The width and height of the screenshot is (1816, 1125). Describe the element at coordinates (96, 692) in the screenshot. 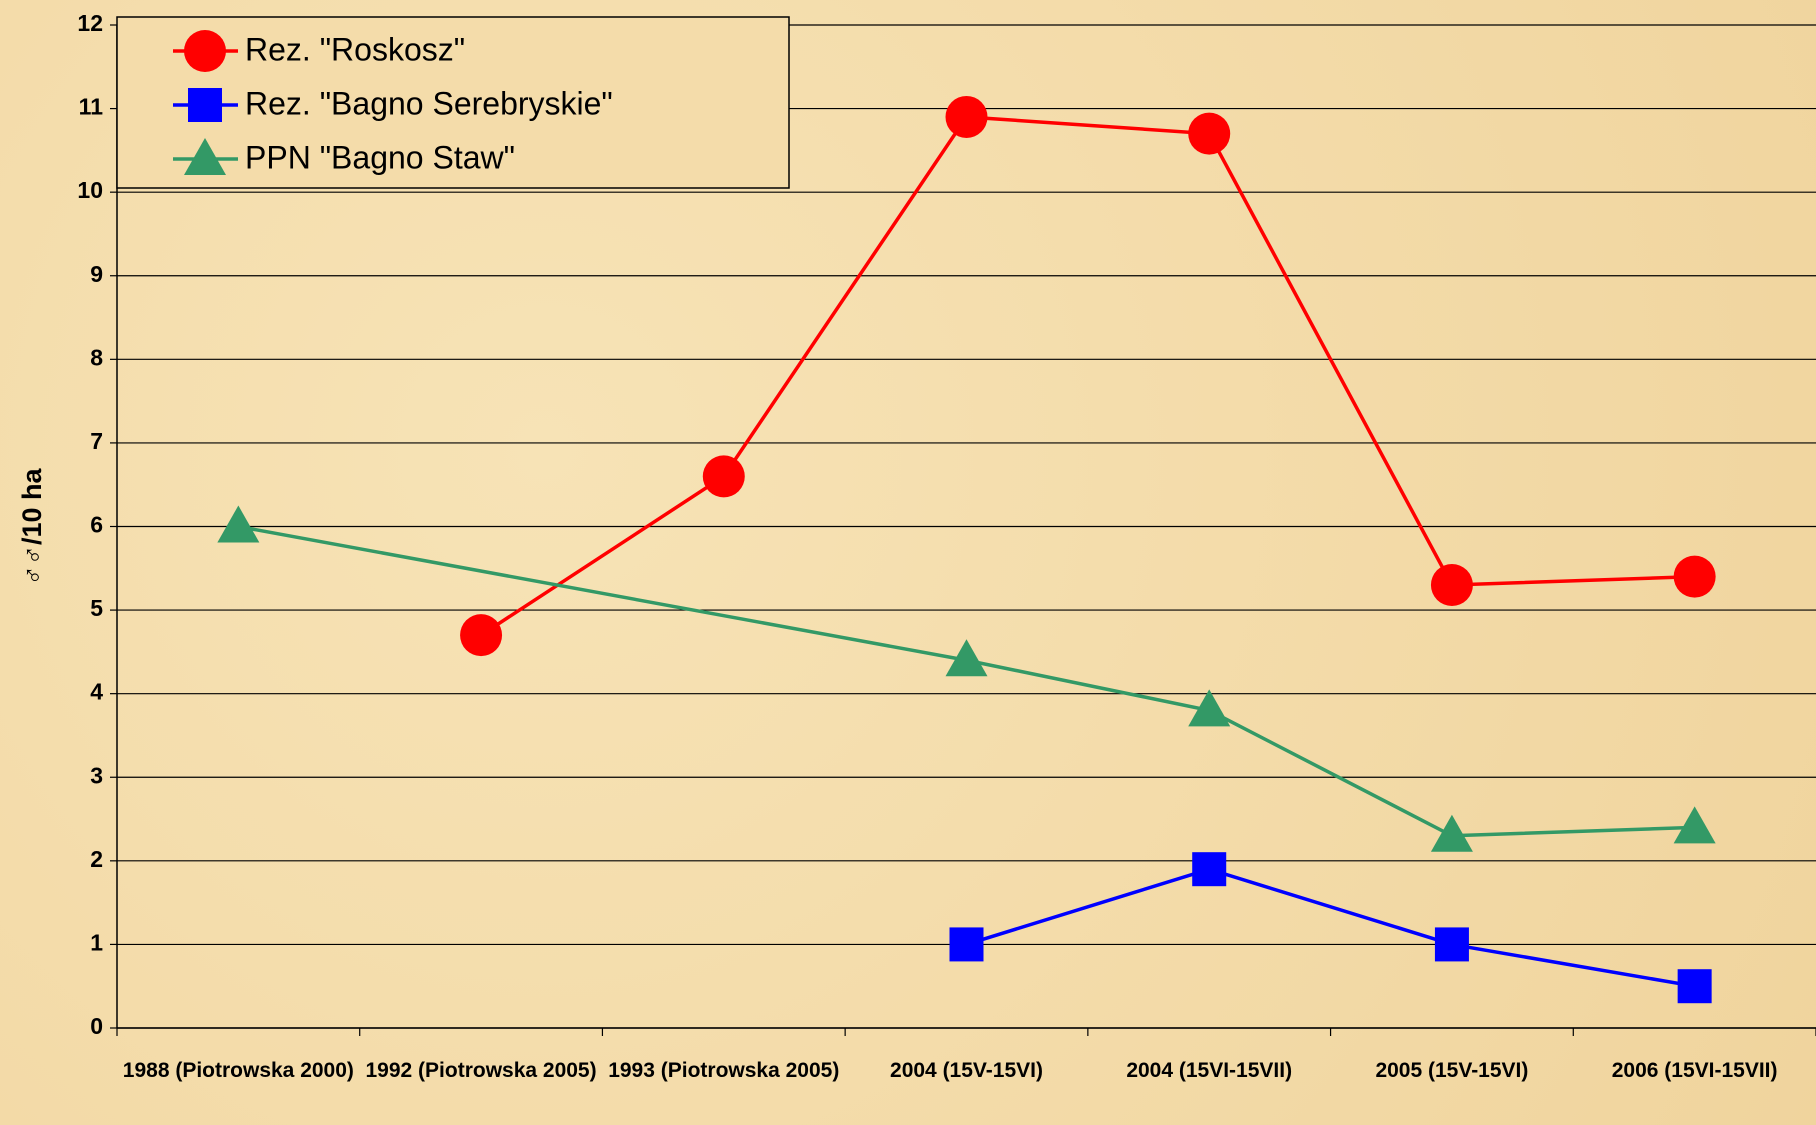

I see `y-tick-label: 4` at that location.